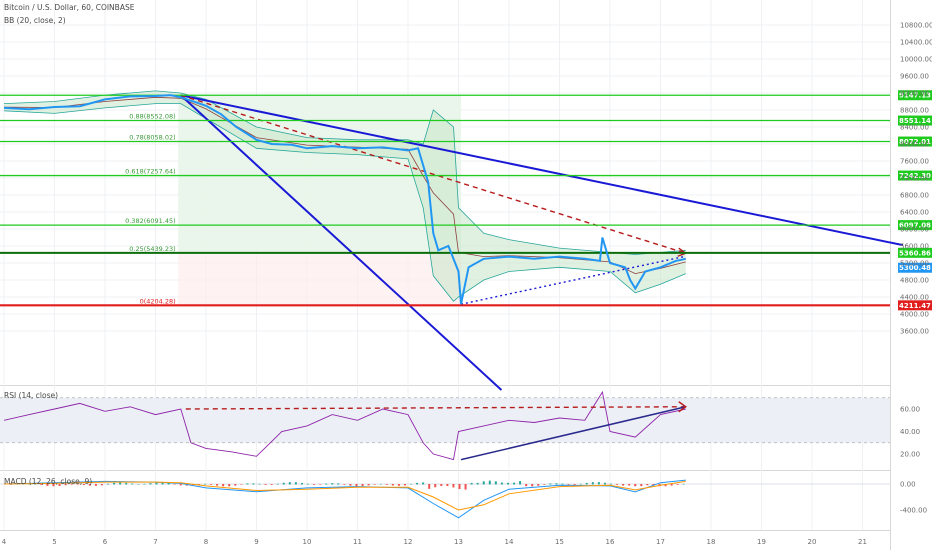 The width and height of the screenshot is (932, 550). I want to click on time-tick-label: 20, so click(812, 542).